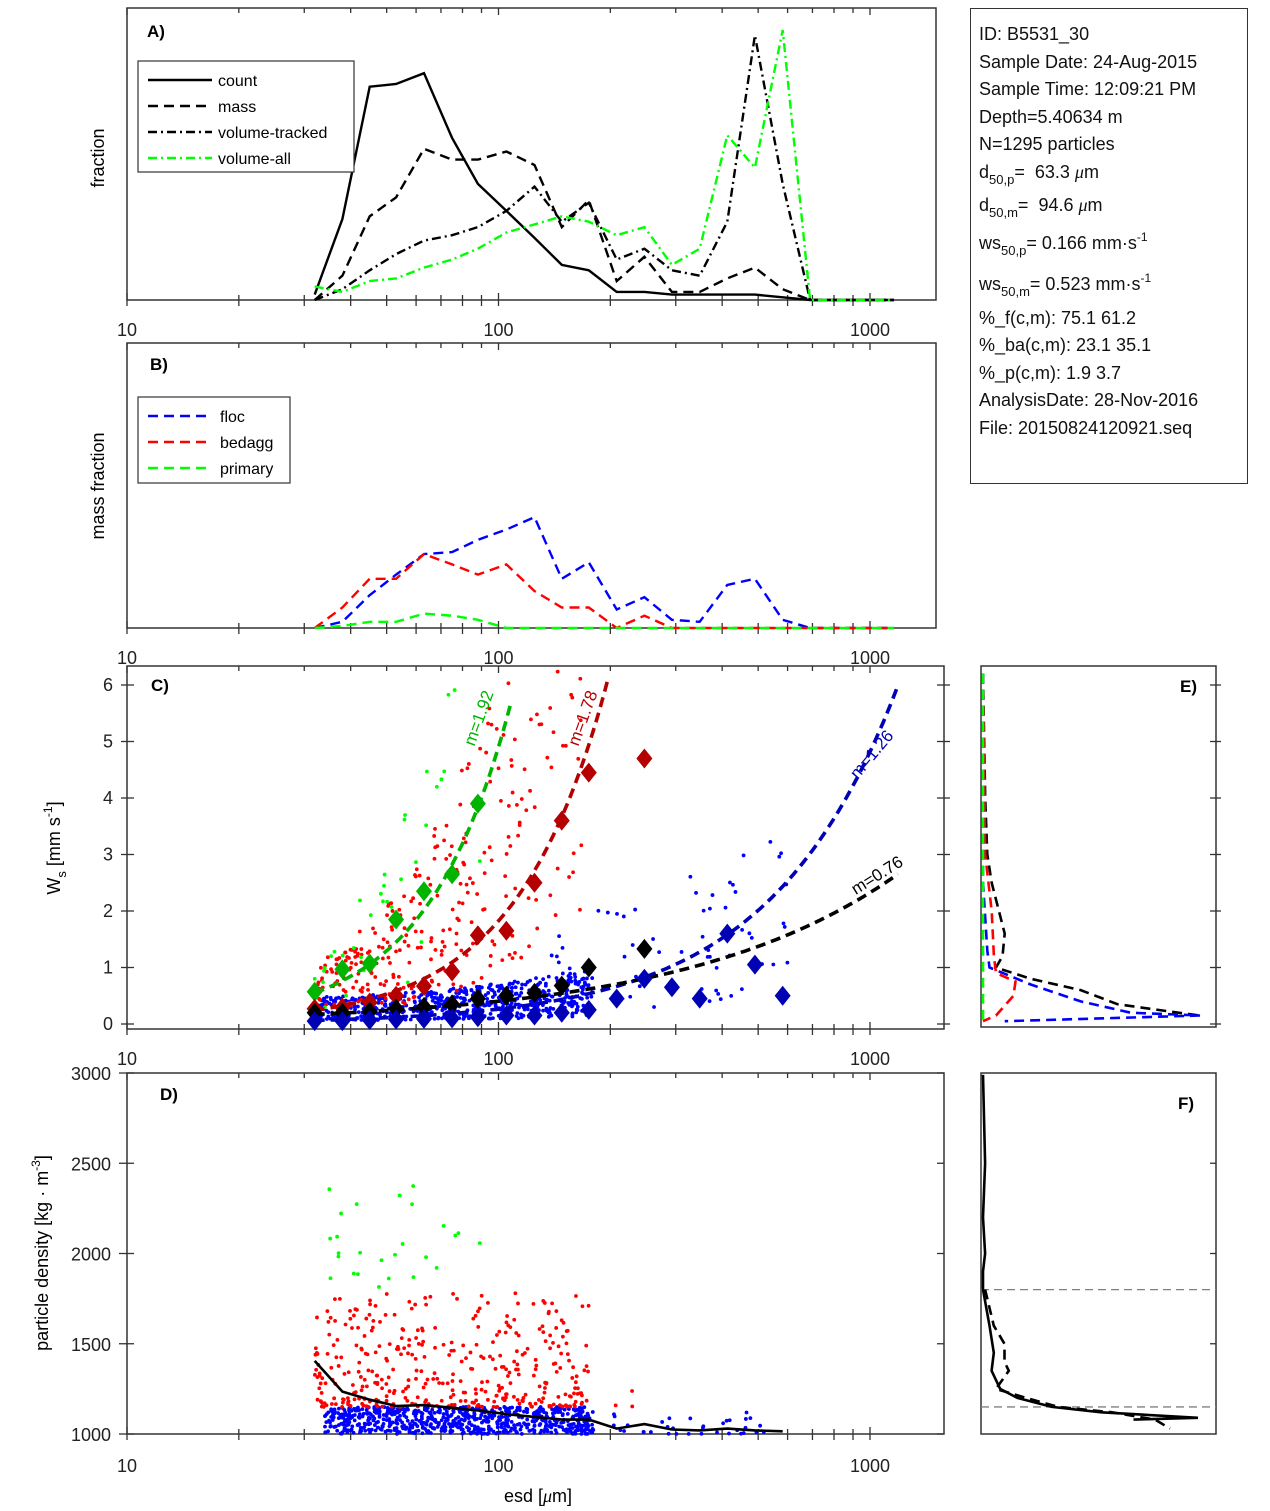 This screenshot has width=1270, height=1511. What do you see at coordinates (169, 1094) in the screenshot?
I see `panel-d-label: D)` at bounding box center [169, 1094].